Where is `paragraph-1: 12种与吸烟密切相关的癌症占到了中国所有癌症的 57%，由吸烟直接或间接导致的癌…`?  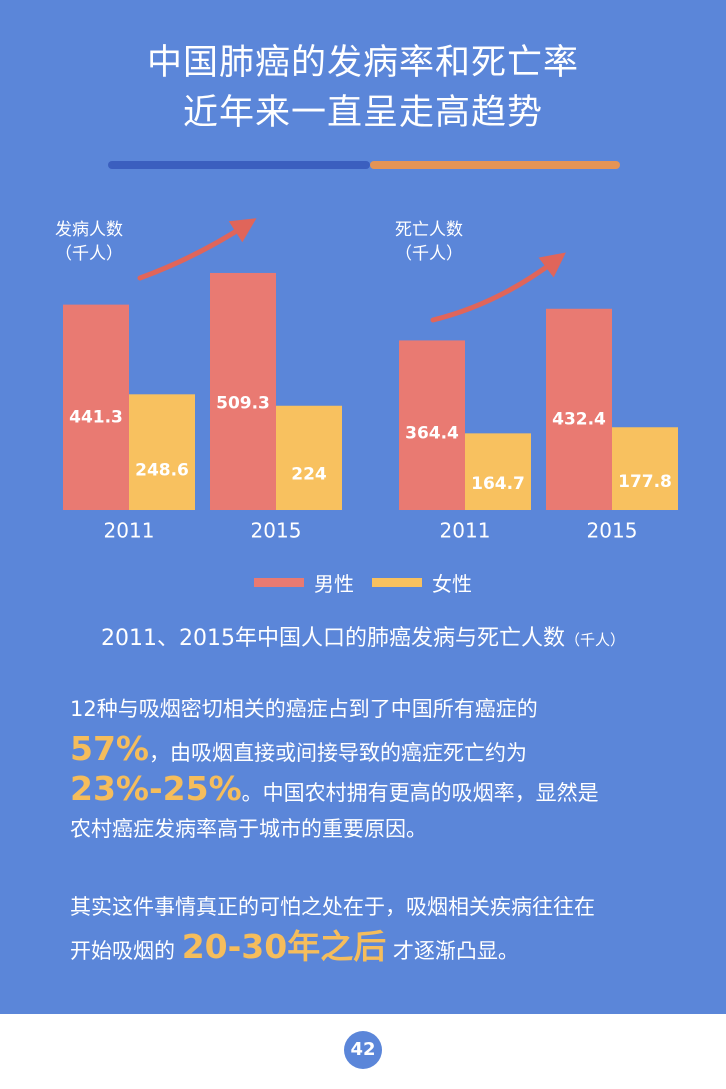 paragraph-1: 12种与吸烟密切相关的癌症占到了中国所有癌症的 57%，由吸烟直接或间接导致的癌… is located at coordinates (375, 769).